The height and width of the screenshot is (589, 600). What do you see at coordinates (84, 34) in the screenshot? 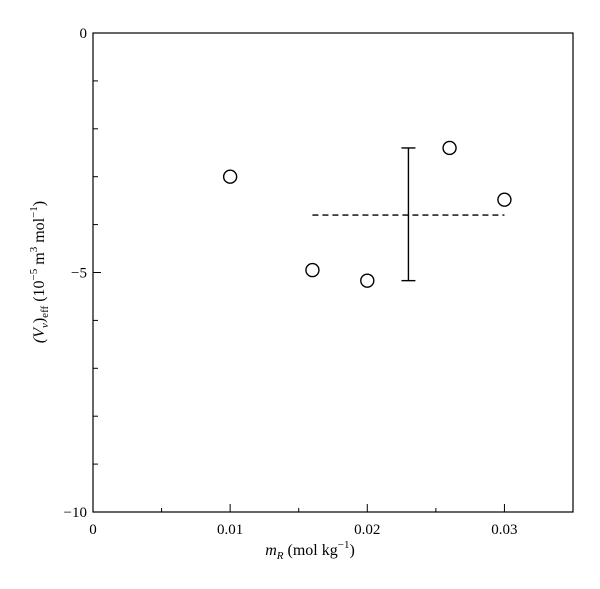
I see `y-tick-label: 0` at bounding box center [84, 34].